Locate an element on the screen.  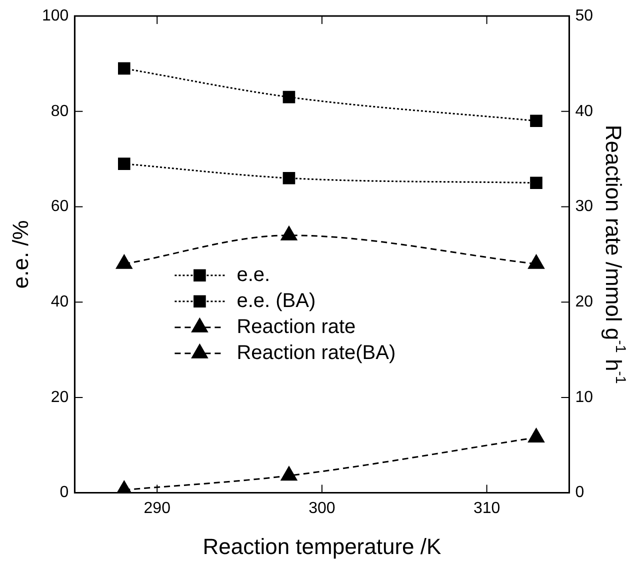
x-tick-label: 300 is located at coordinates (322, 508).